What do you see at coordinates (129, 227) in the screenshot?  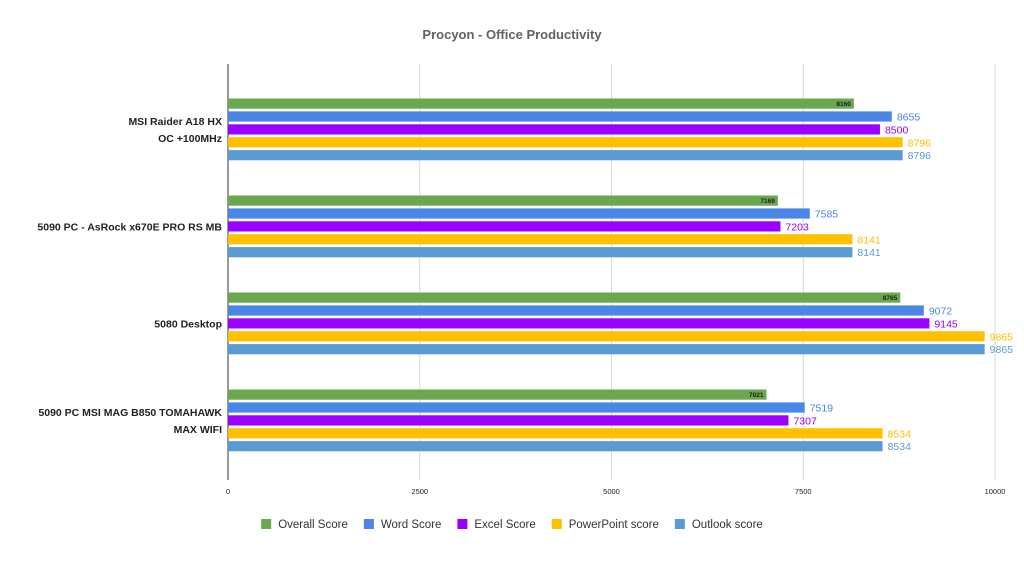 I see `category-label: 5090 PC - AsRock x670E PRO RS MB` at bounding box center [129, 227].